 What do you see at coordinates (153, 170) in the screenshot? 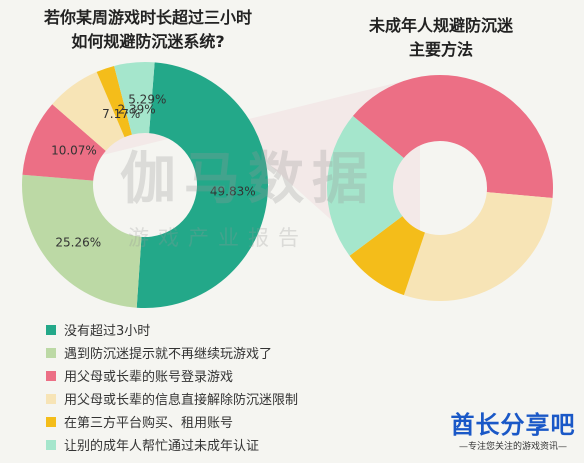
I see `left-donut-labels: 49.83% 25.26% 10.07% 7.17%2.39%5.29%` at bounding box center [153, 170].